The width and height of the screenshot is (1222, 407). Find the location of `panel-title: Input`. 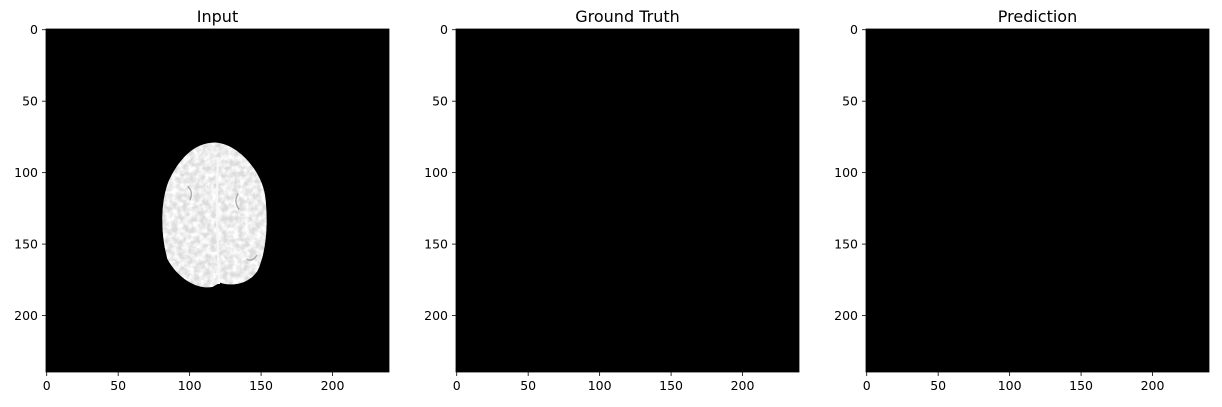

panel-title: Input is located at coordinates (217, 16).